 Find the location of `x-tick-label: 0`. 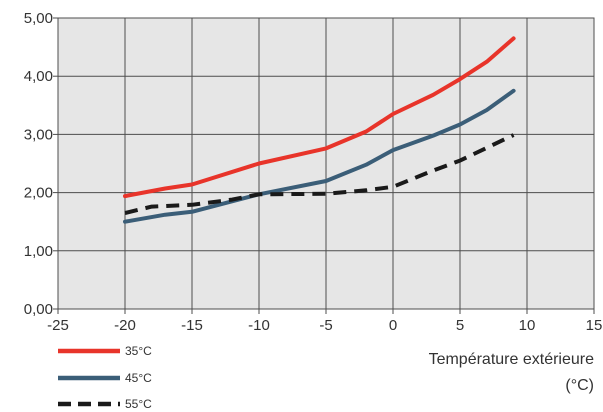

x-tick-label: 0 is located at coordinates (393, 325).